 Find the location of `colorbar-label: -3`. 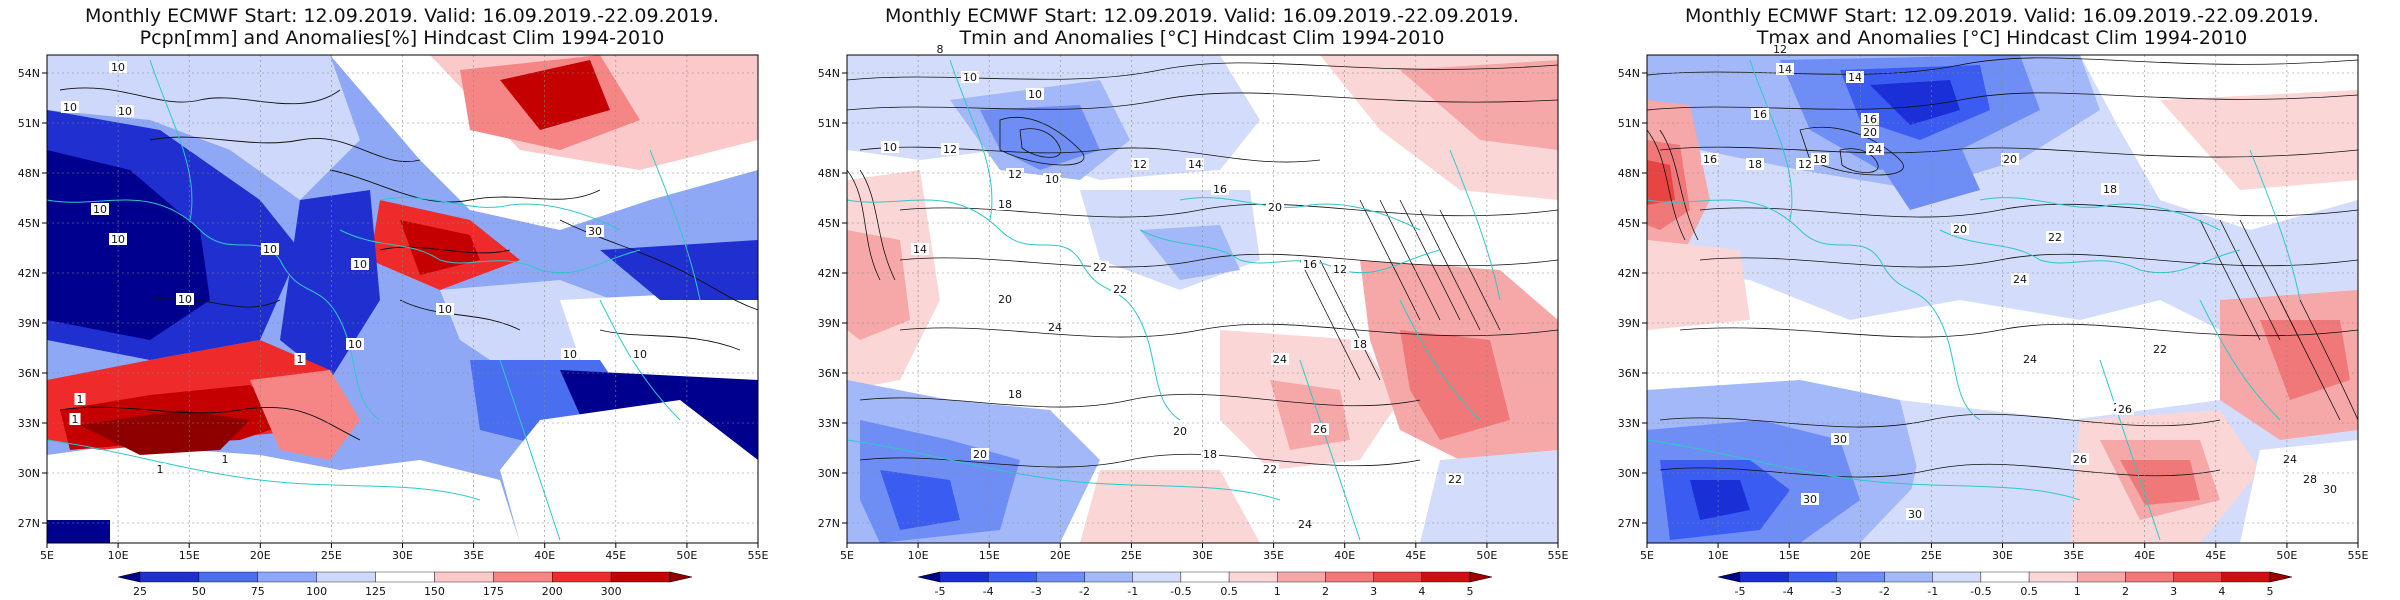

colorbar-label: -3 is located at coordinates (1036, 591).